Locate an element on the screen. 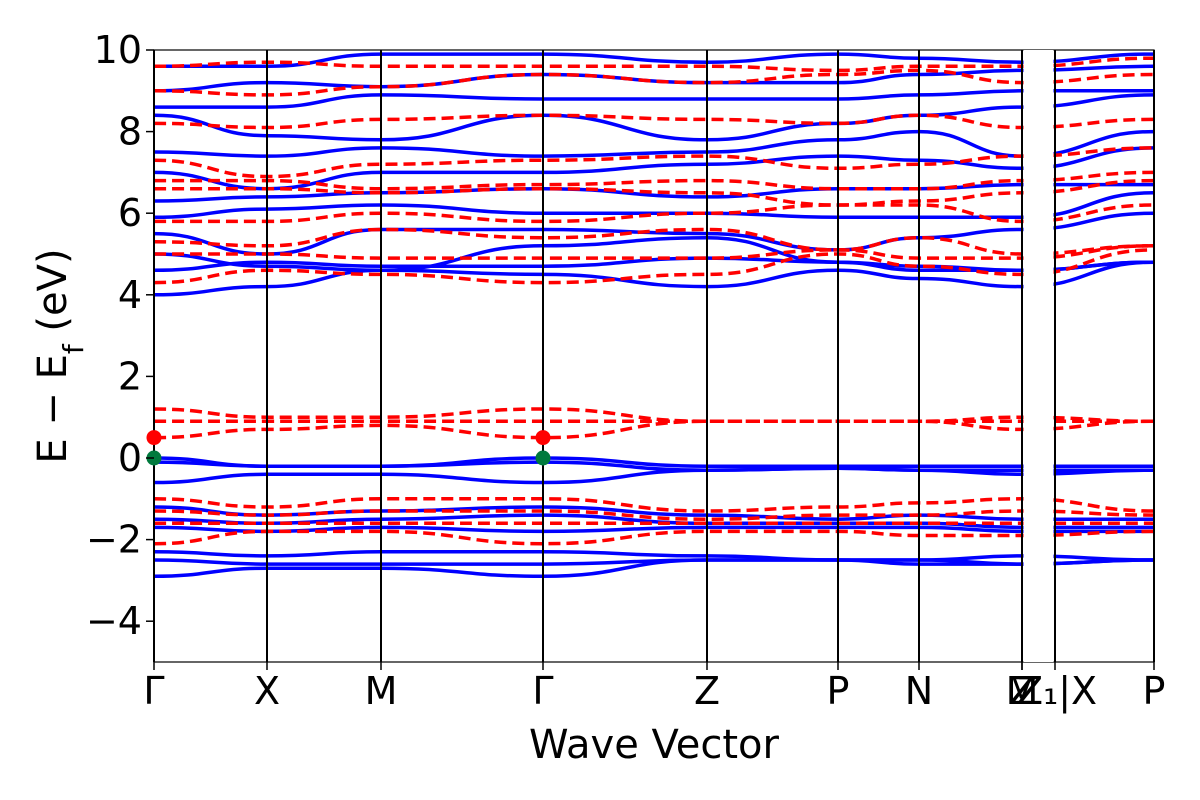  x-tick-label-3: Γ is located at coordinates (542, 691).